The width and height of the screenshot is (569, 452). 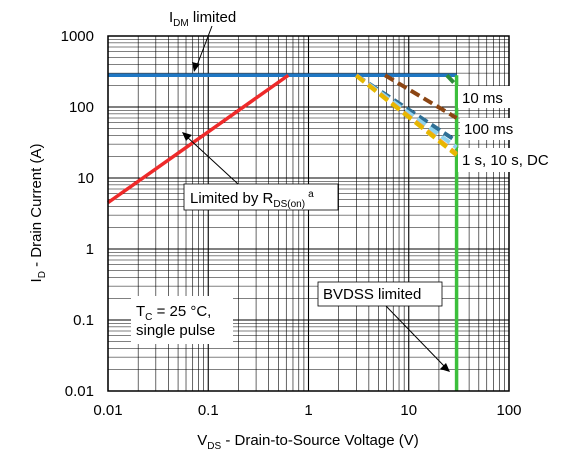 What do you see at coordinates (204, 47) in the screenshot?
I see `idm-arrow` at bounding box center [204, 47].